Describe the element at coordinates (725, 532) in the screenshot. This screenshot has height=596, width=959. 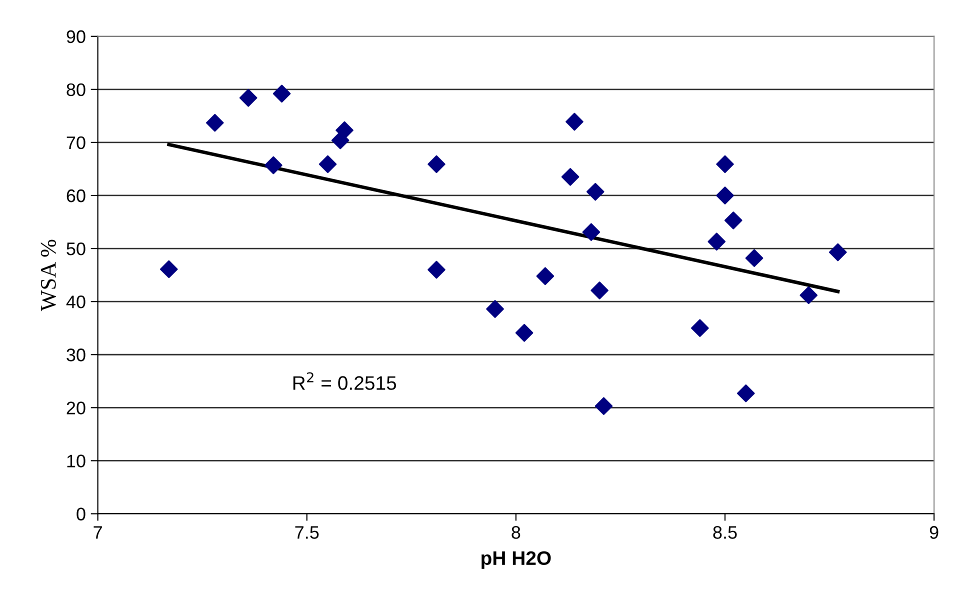
I see `x-tick-label: 8.5` at that location.